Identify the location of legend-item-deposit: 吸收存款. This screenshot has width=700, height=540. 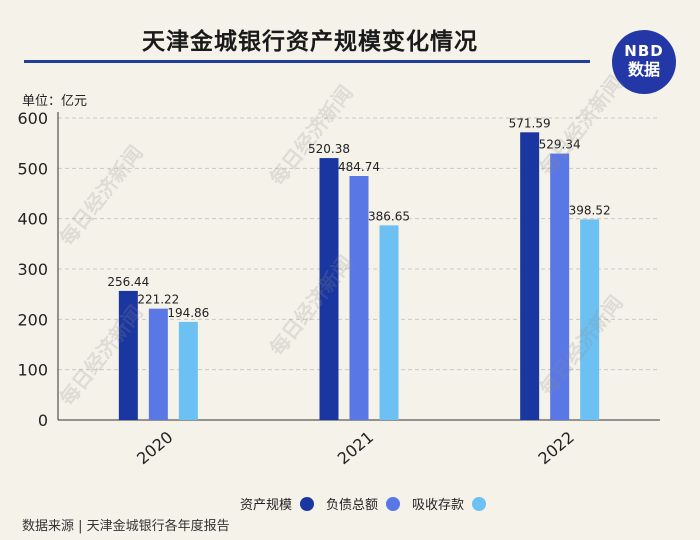
(449, 503).